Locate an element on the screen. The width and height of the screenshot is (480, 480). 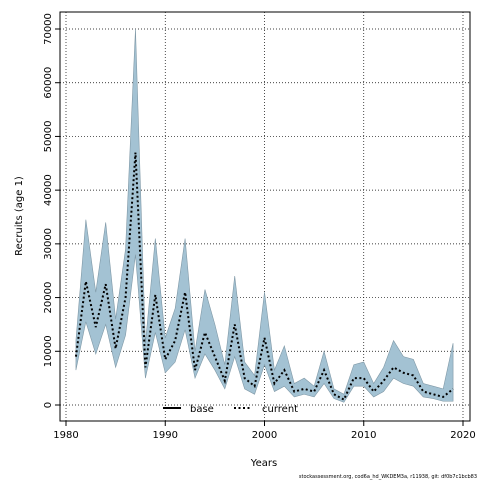
y-tick-label: 10000 is located at coordinates (48, 351).